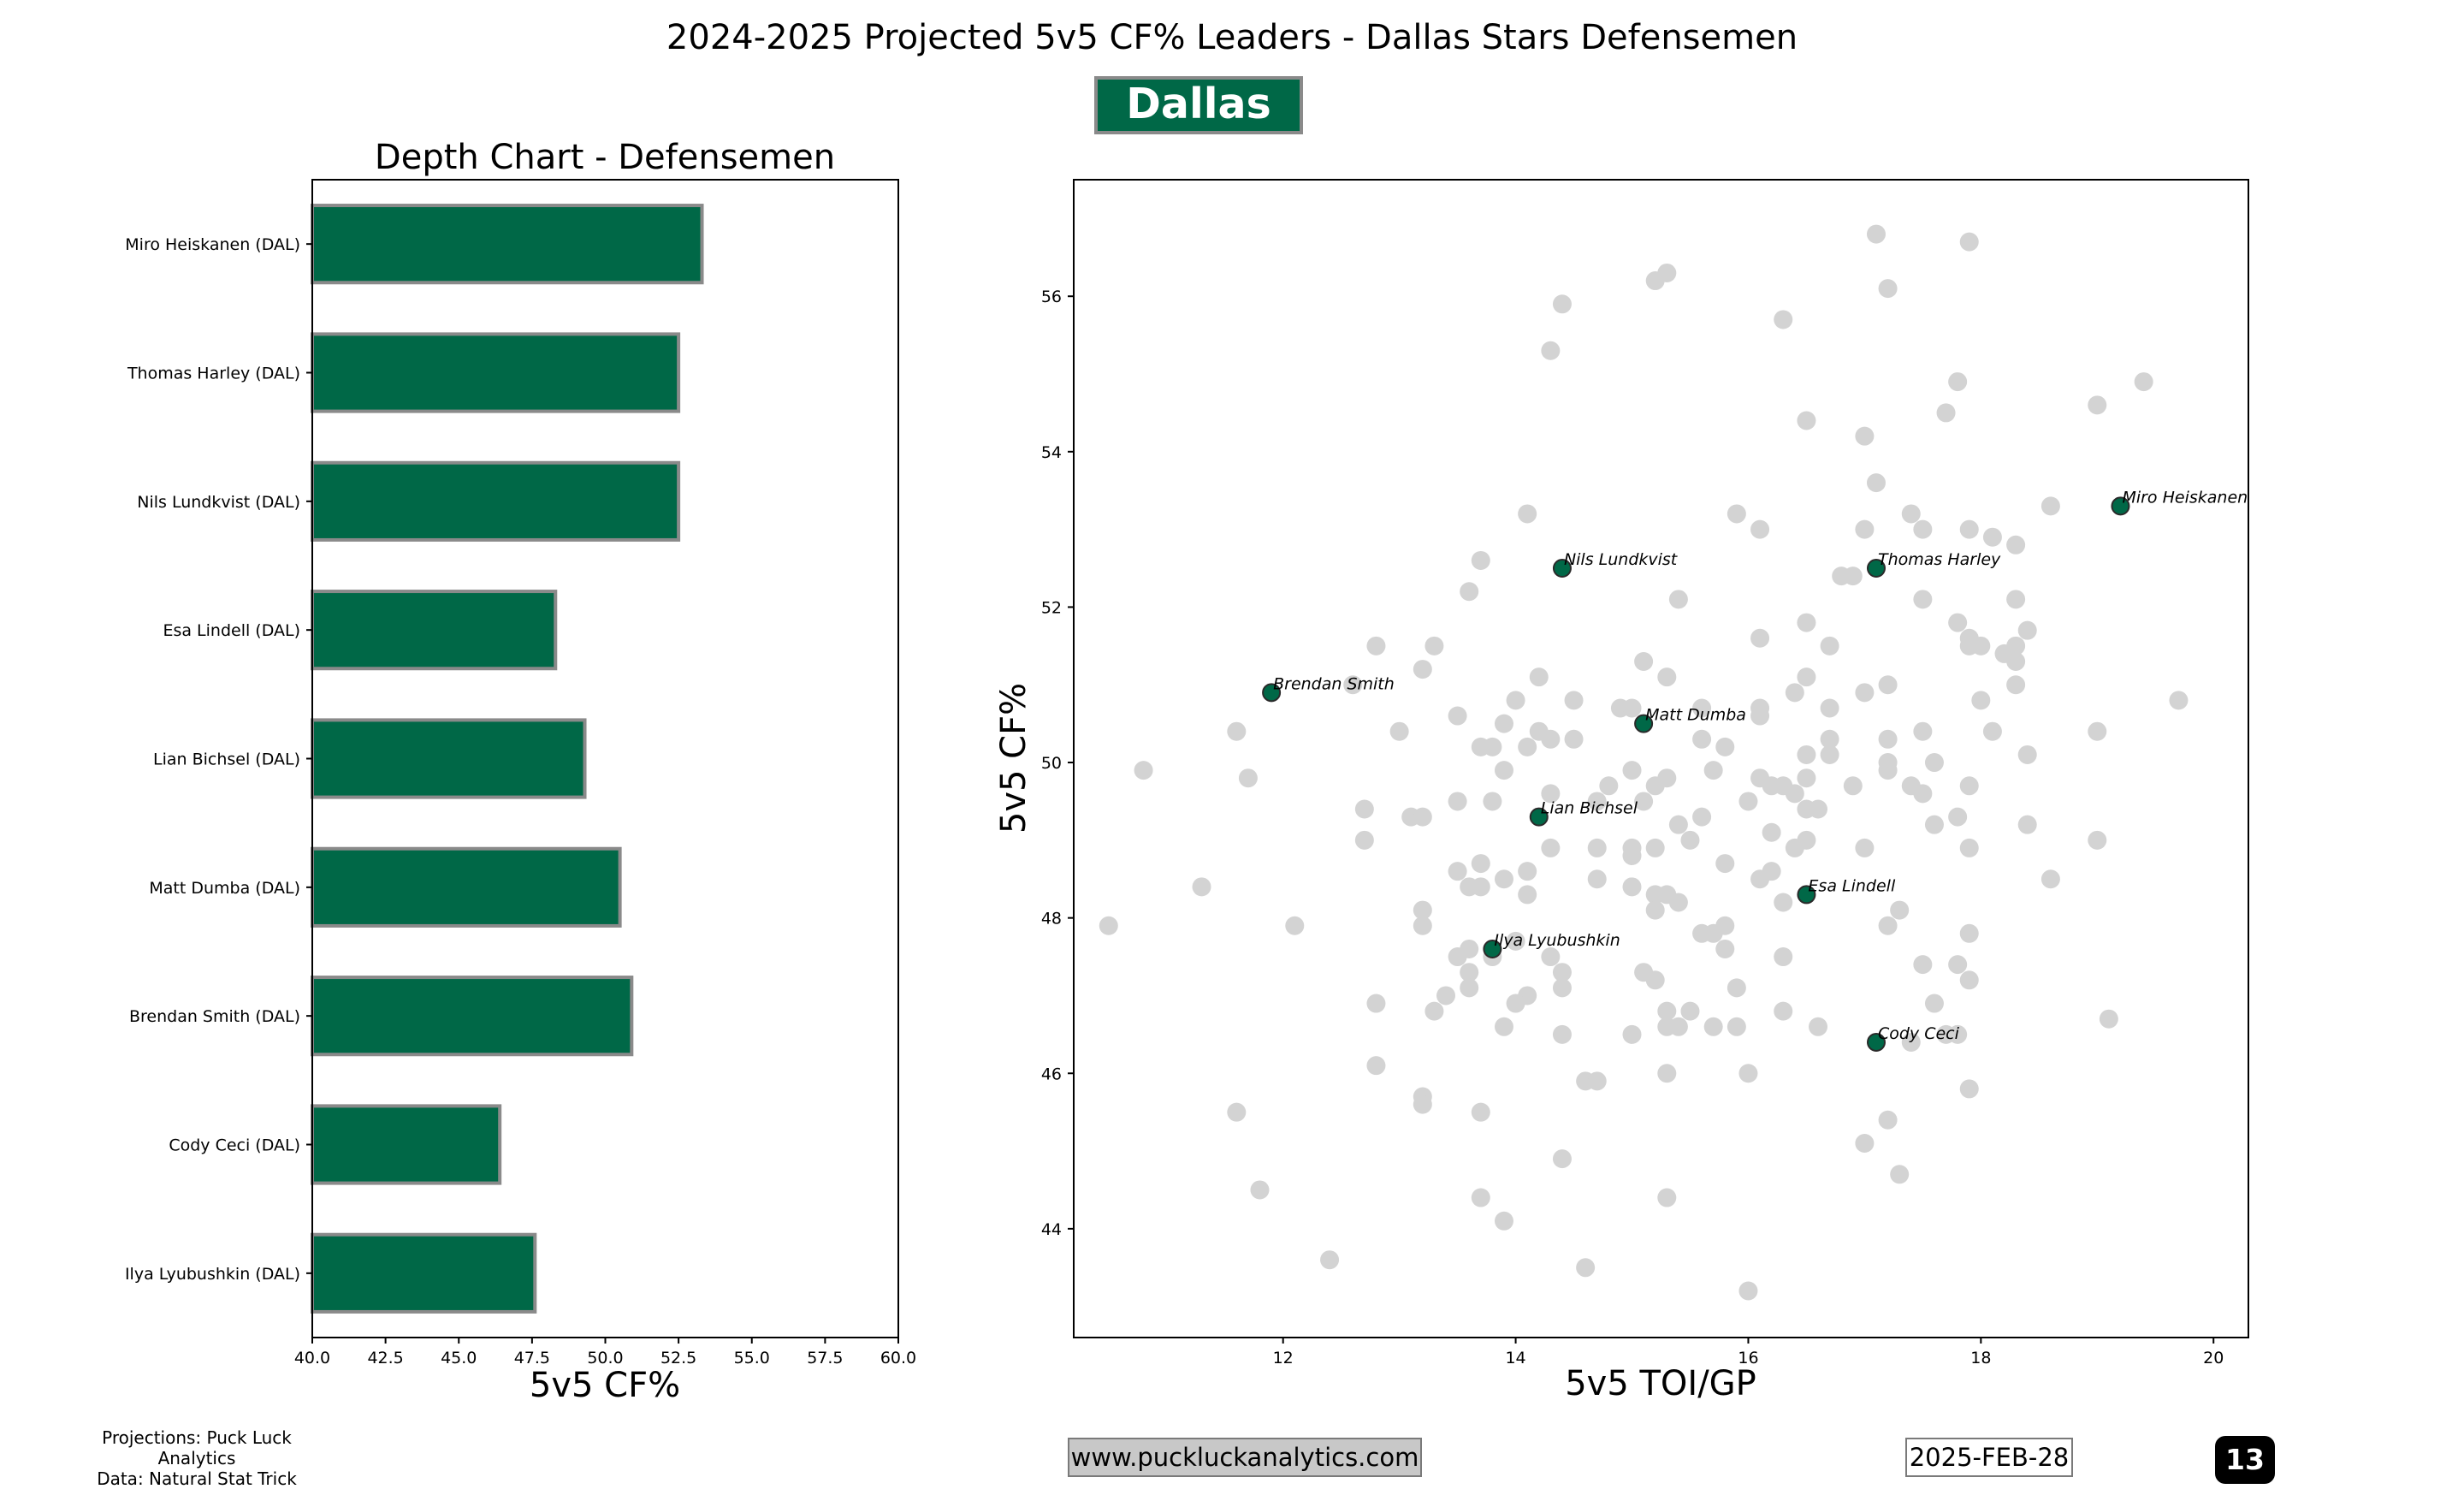 The image size is (2464, 1489). I want to click on player-label: Lian Bichsel (DAL), so click(226, 759).